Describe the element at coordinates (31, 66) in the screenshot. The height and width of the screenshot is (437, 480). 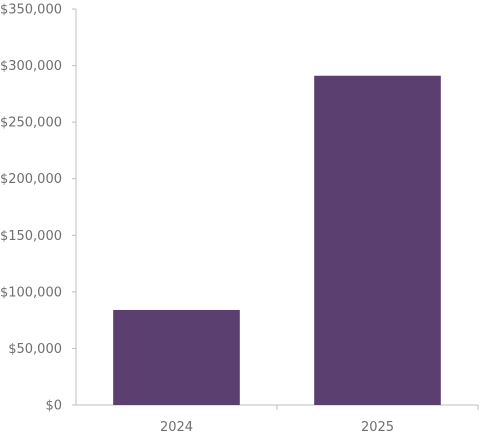
I see `y-tick-label: $300,000` at that location.